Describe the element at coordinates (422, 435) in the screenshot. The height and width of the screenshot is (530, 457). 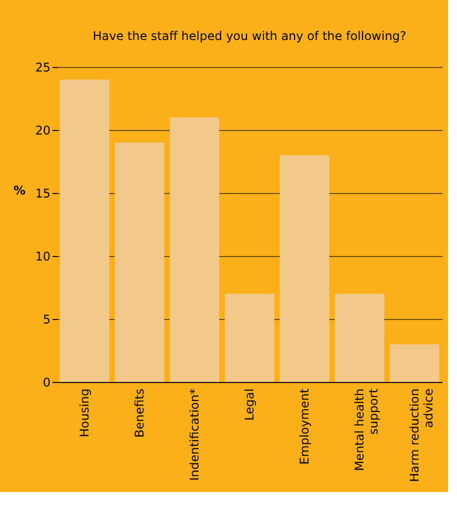
I see `x-tick-label: Harm reduction advice` at that location.